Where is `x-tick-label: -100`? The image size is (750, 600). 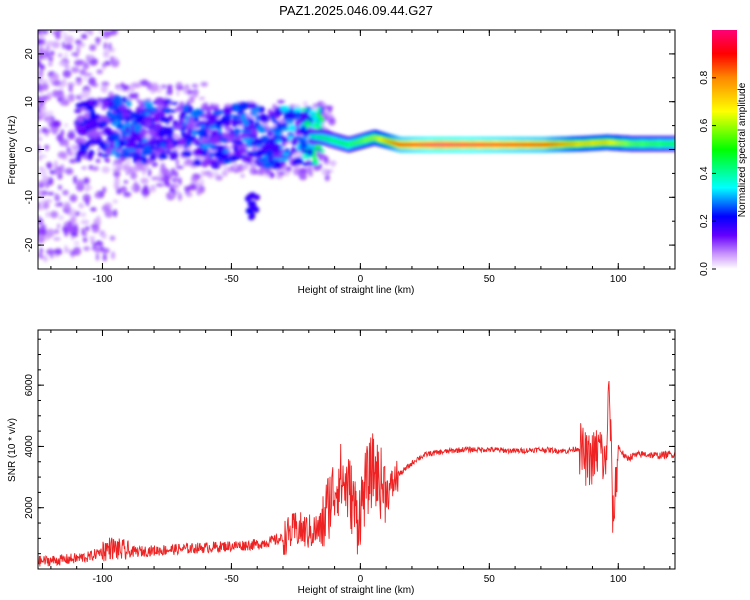 x-tick-label: -100 is located at coordinates (102, 579).